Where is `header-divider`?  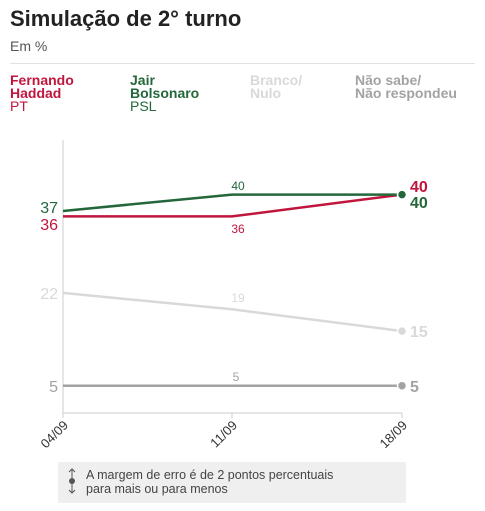 header-divider is located at coordinates (242, 63).